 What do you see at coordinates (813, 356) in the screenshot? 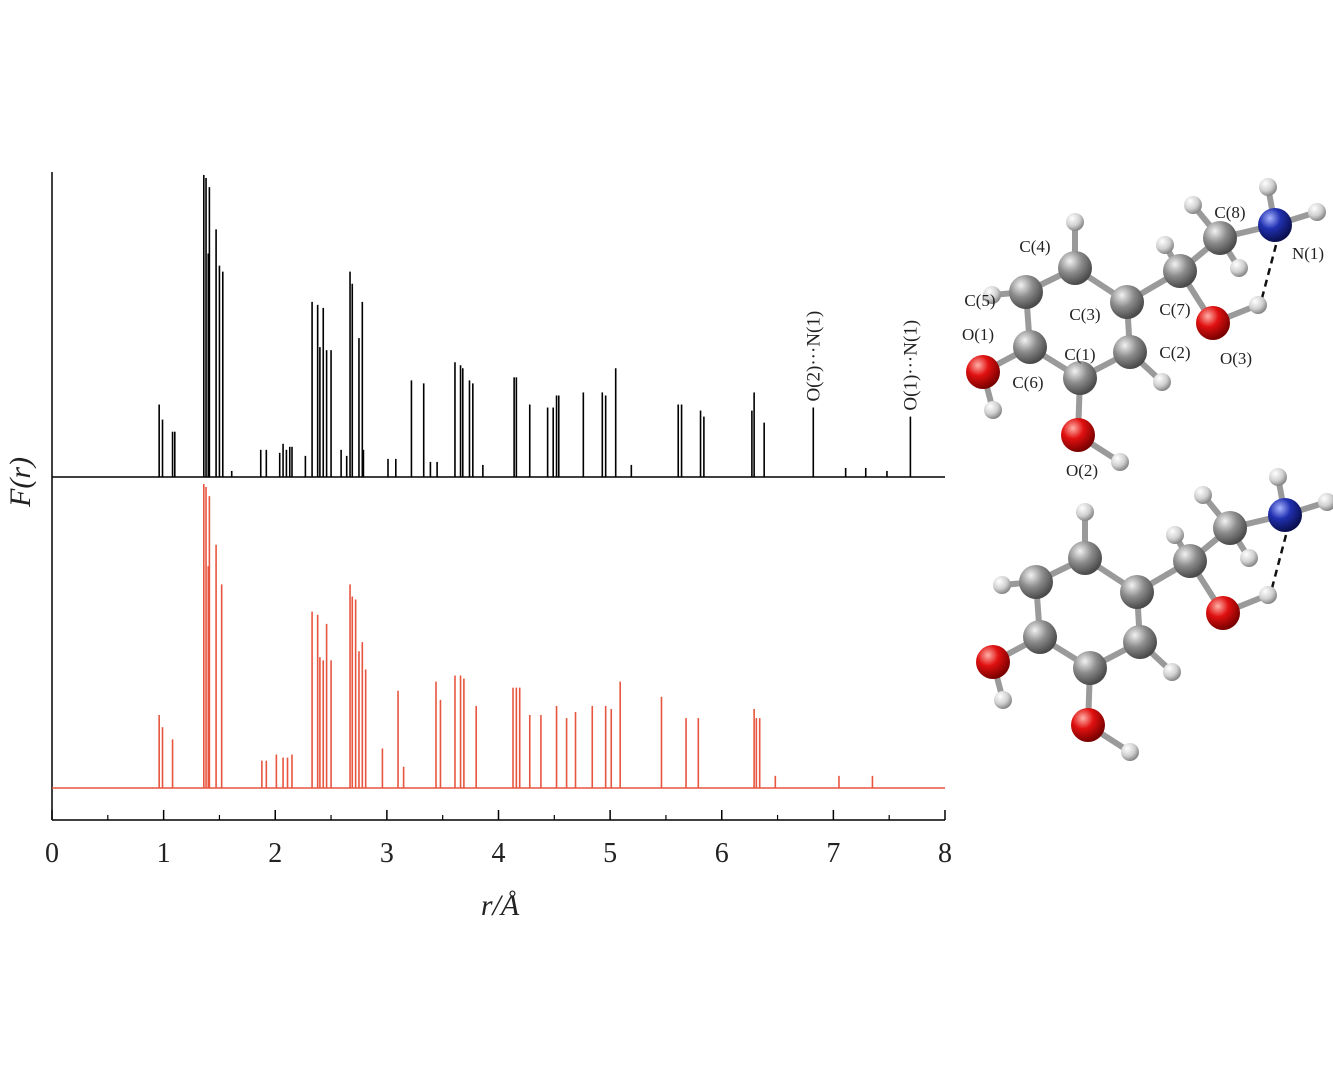
I see `annotation: O(2)···N(1)` at bounding box center [813, 356].